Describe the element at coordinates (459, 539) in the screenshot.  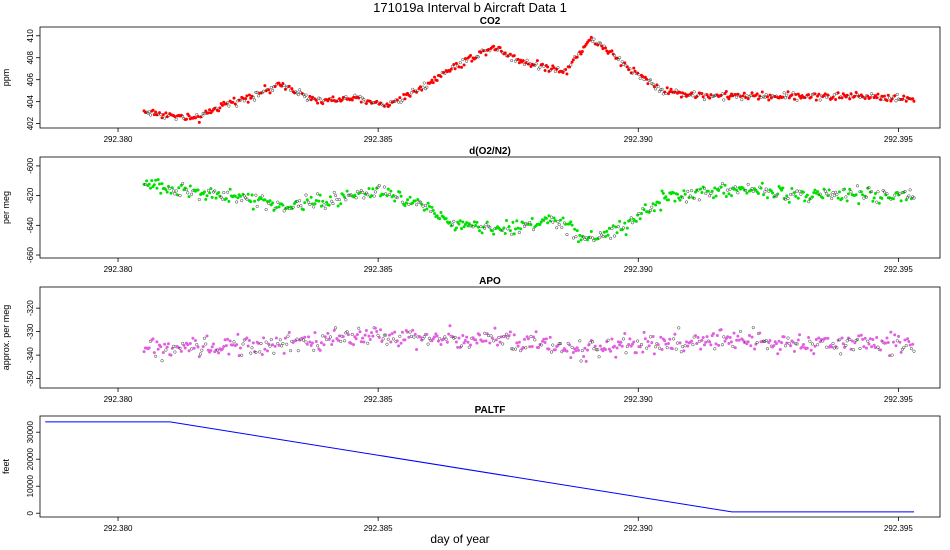
I see `x-axis-label: day of year` at that location.